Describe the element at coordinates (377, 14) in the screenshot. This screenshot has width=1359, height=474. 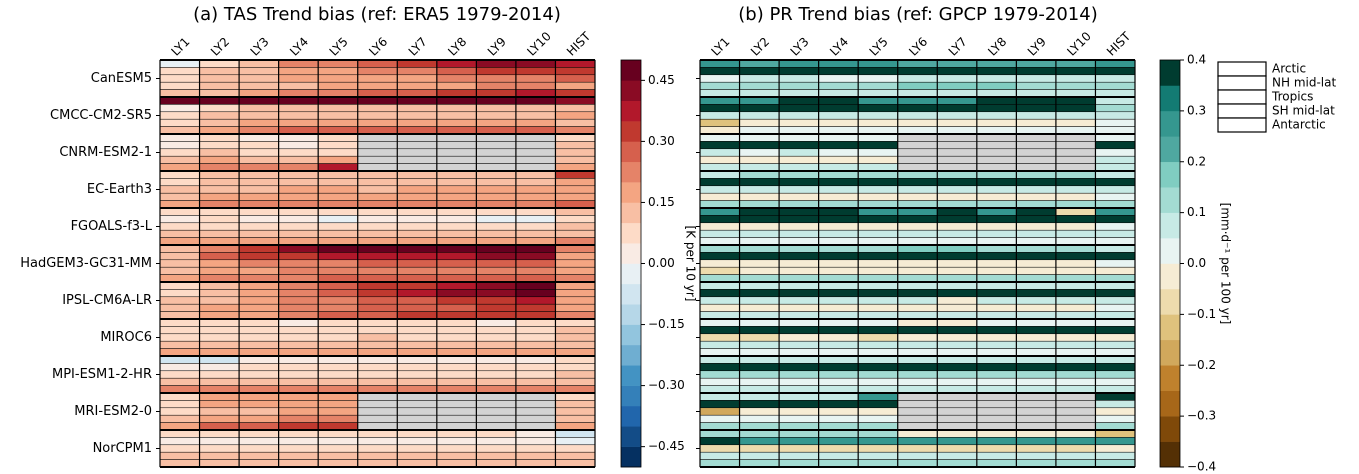
I see `panel-title: (a) TAS Trend bias (ref: ERA5 1979-2014)` at that location.